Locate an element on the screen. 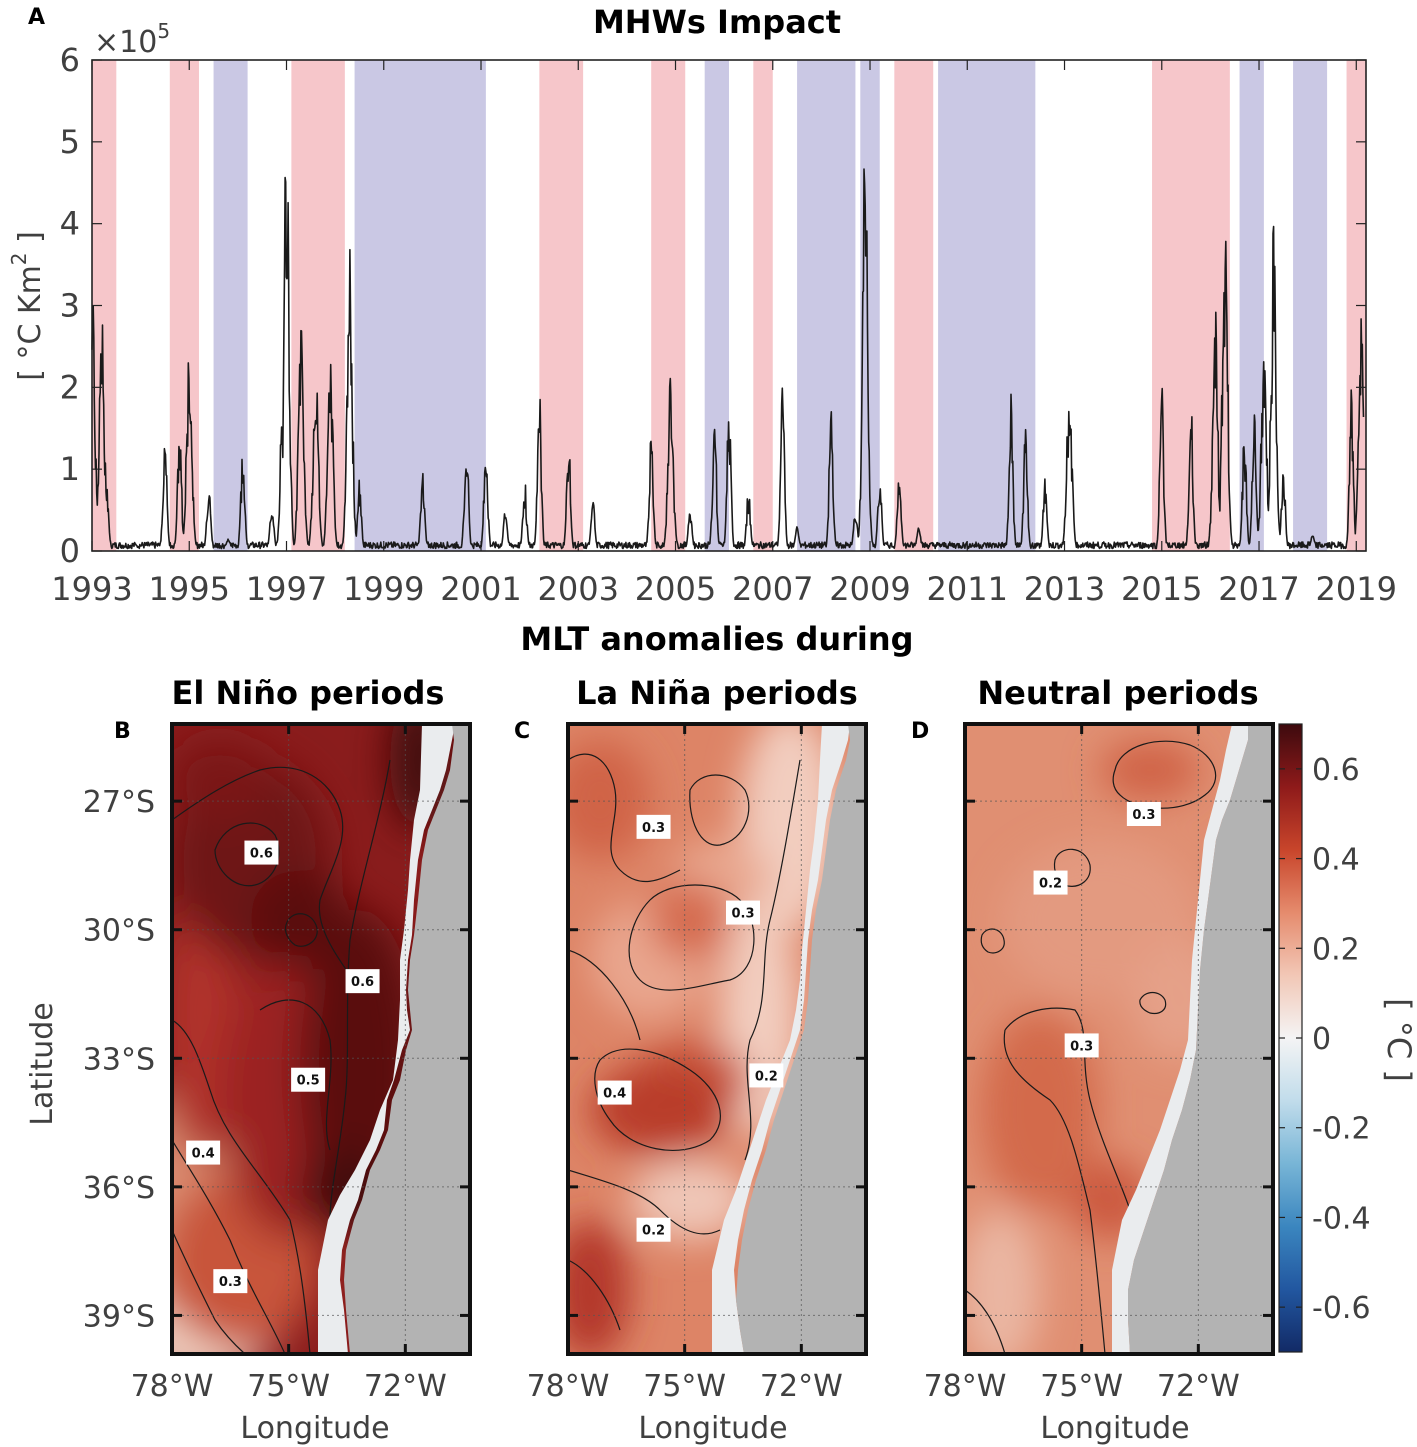  panel-b-map: 0.6 0.6 0.5 0.4 0.3 is located at coordinates (321, 1039).